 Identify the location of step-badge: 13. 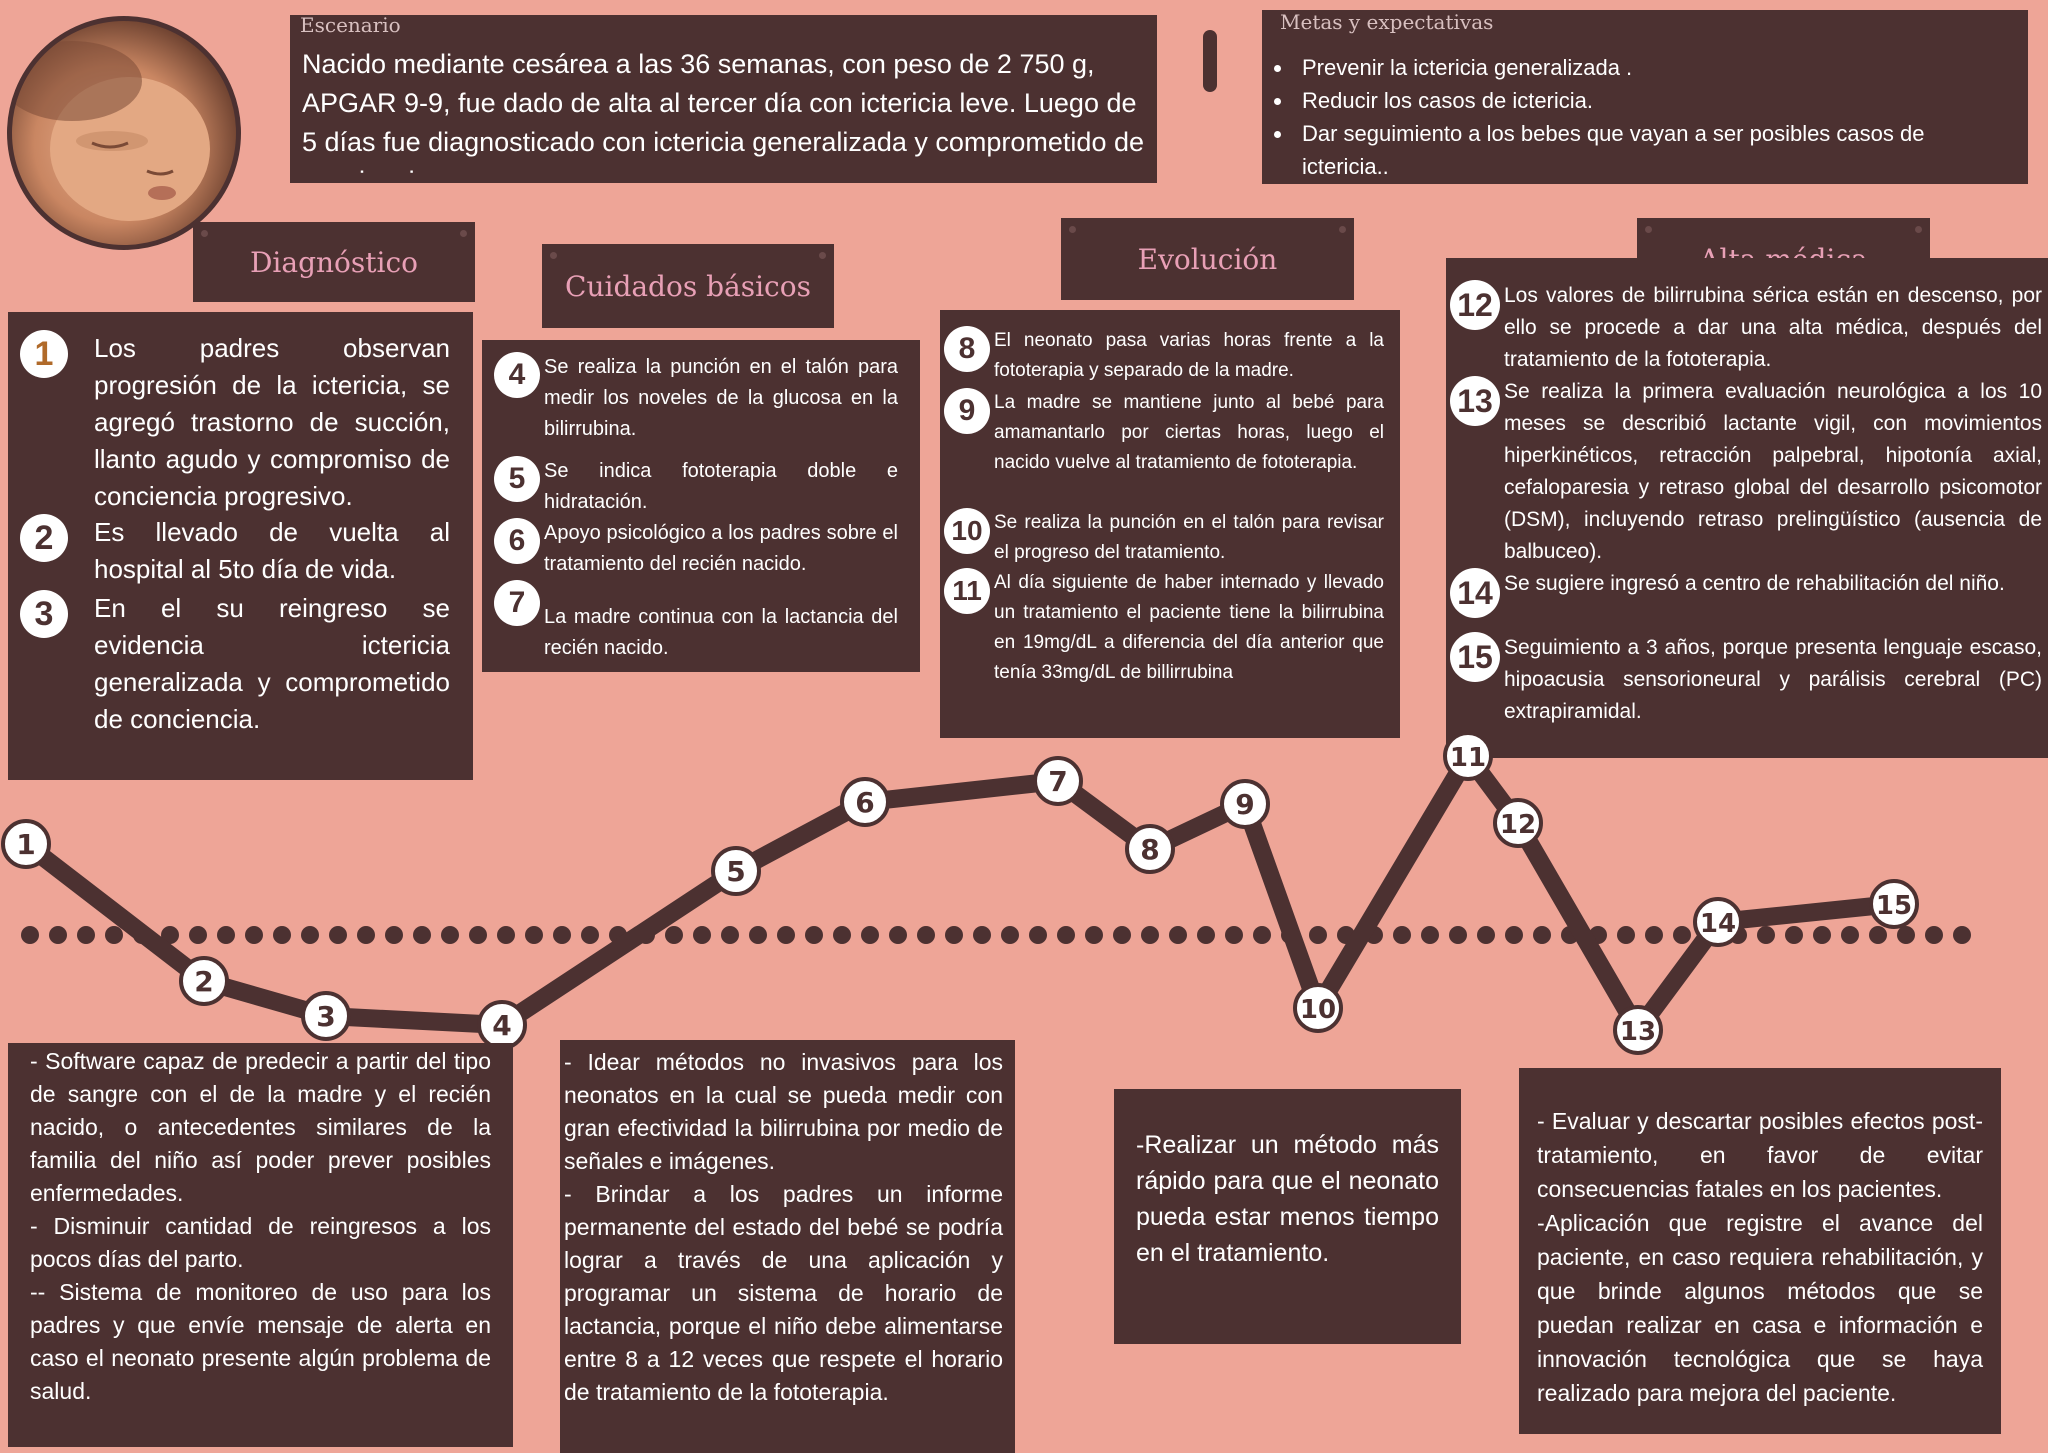
(1475, 401).